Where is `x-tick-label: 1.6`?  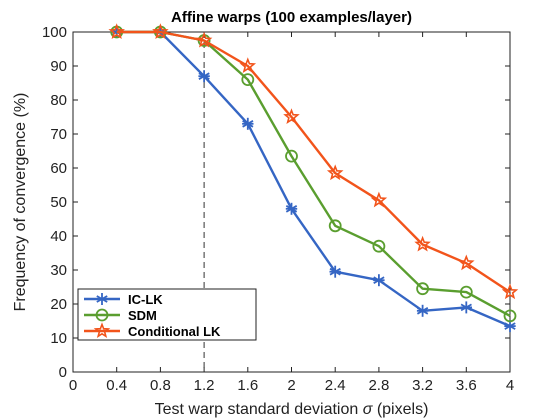
x-tick-label: 1.6 is located at coordinates (247, 385).